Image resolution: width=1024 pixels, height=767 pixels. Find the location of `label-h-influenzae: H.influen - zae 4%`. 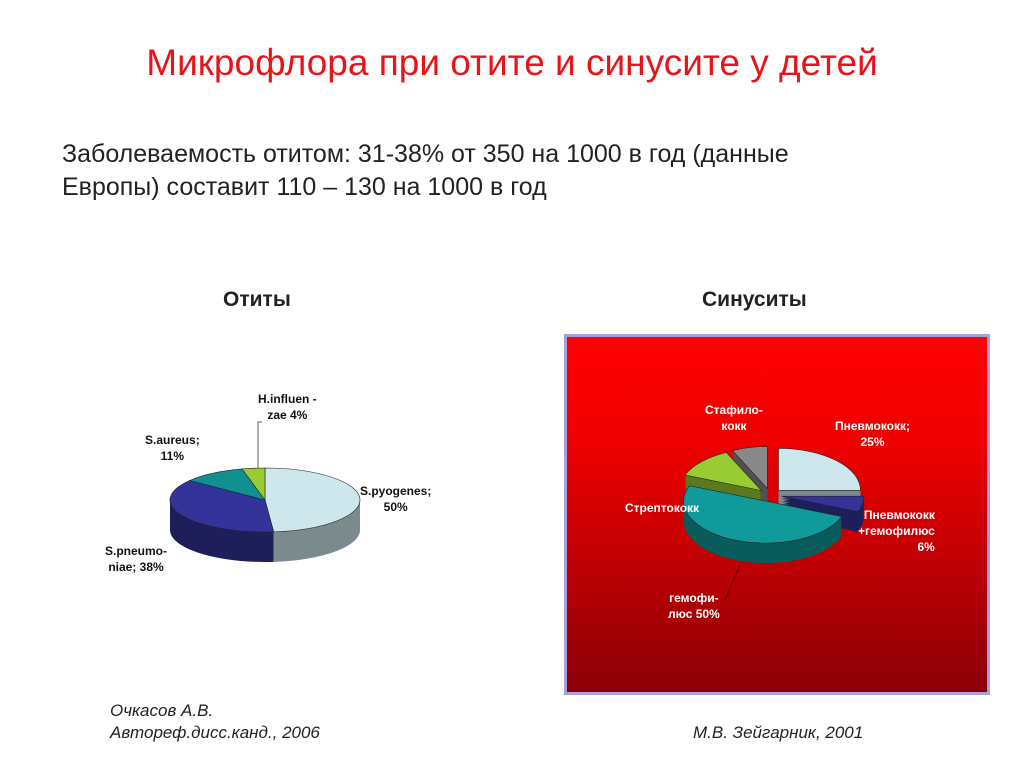

label-h-influenzae: H.influen - zae 4% is located at coordinates (287, 407).